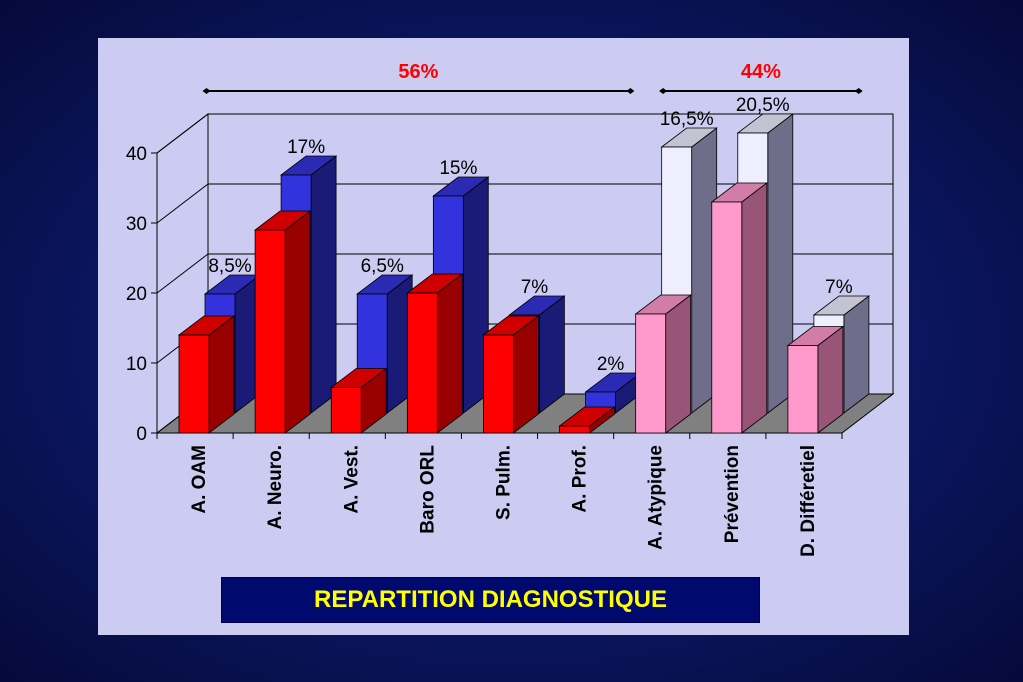 The image size is (1023, 682). I want to click on data-label: 8,5%, so click(229, 266).